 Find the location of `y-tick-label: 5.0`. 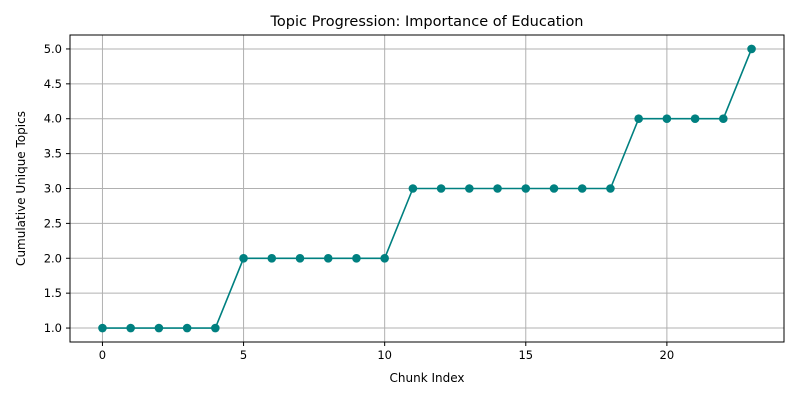

y-tick-label: 5.0 is located at coordinates (53, 49).